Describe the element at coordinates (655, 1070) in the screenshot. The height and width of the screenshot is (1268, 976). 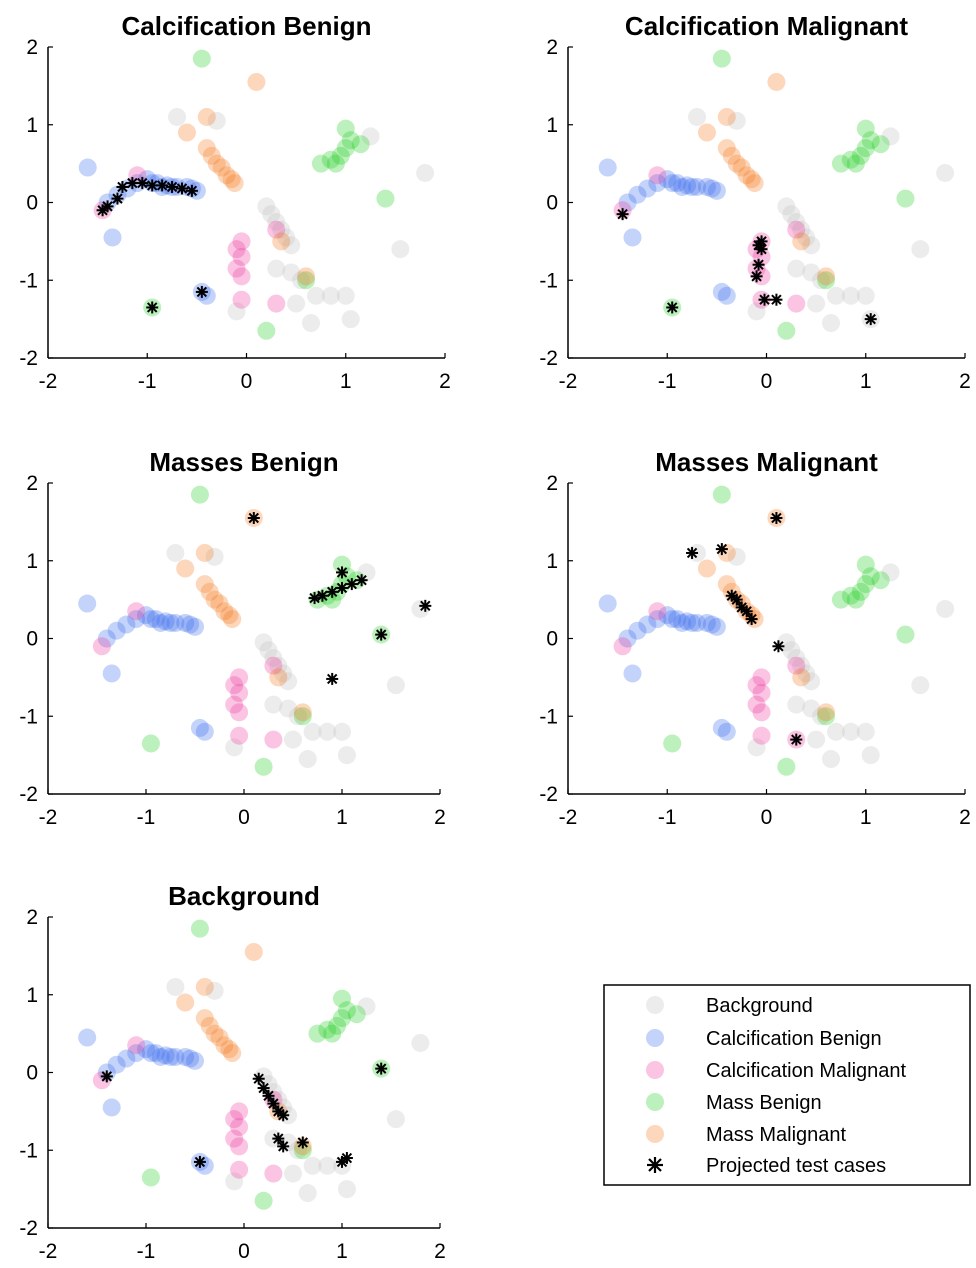
I see `legend-marker-calc-malignant` at that location.